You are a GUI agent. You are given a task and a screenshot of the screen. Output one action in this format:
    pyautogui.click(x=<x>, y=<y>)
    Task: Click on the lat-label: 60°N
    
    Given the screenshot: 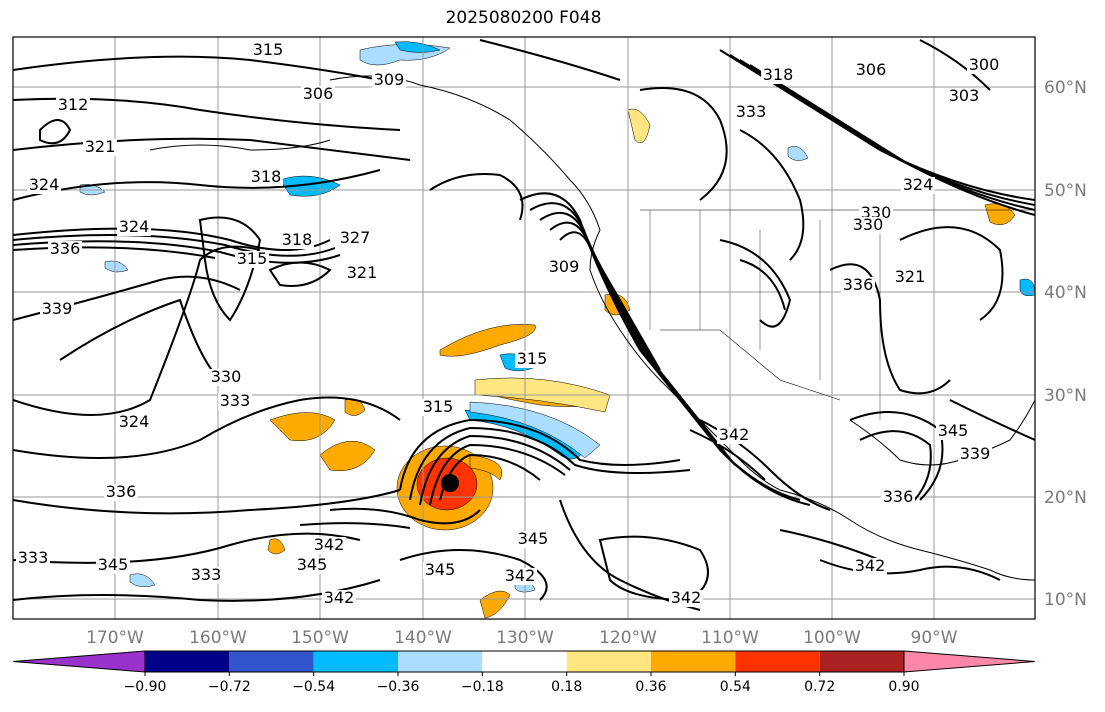 What is the action you would take?
    pyautogui.click(x=1065, y=88)
    